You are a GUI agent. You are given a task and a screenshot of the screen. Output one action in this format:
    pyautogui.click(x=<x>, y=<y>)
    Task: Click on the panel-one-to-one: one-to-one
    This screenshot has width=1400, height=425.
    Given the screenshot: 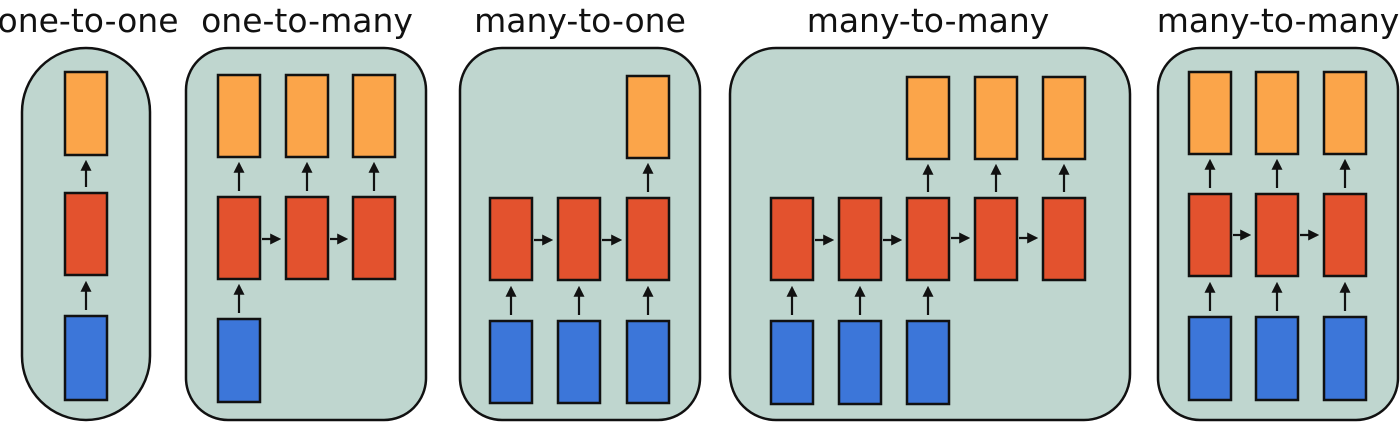 What is the action you would take?
    pyautogui.click(x=89, y=211)
    